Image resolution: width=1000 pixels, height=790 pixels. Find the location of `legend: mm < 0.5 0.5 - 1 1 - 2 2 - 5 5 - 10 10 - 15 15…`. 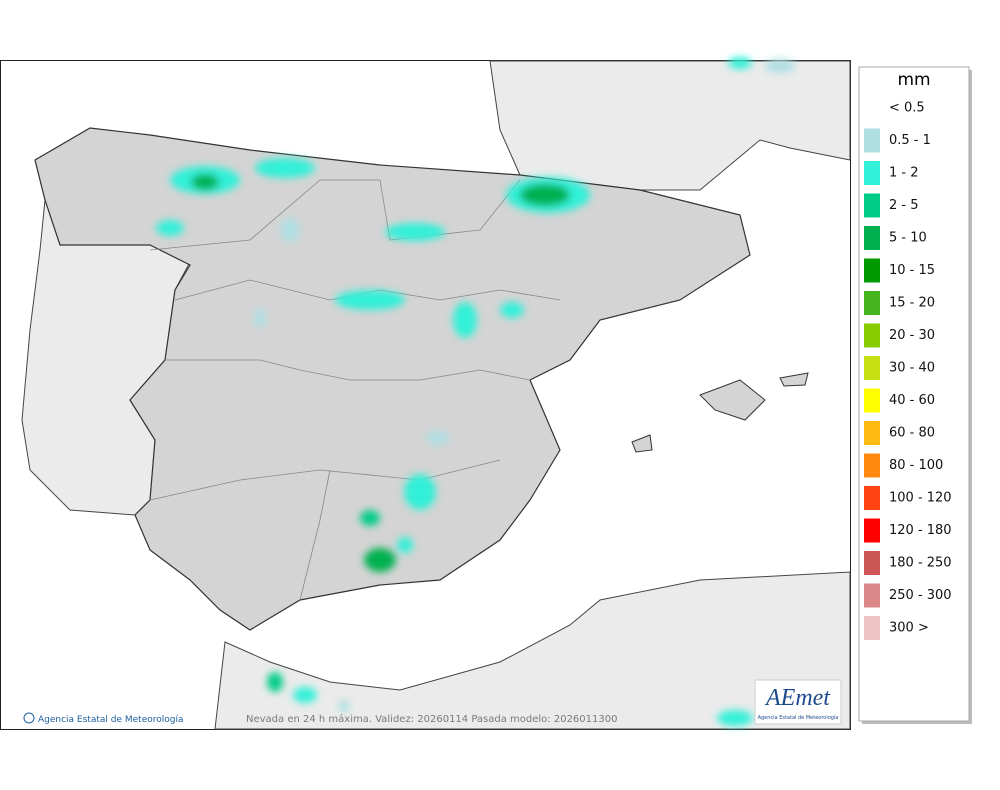

legend: mm < 0.5 0.5 - 1 1 - 2 2 - 5 5 - 10 10 - 15 15… is located at coordinates (915, 395).